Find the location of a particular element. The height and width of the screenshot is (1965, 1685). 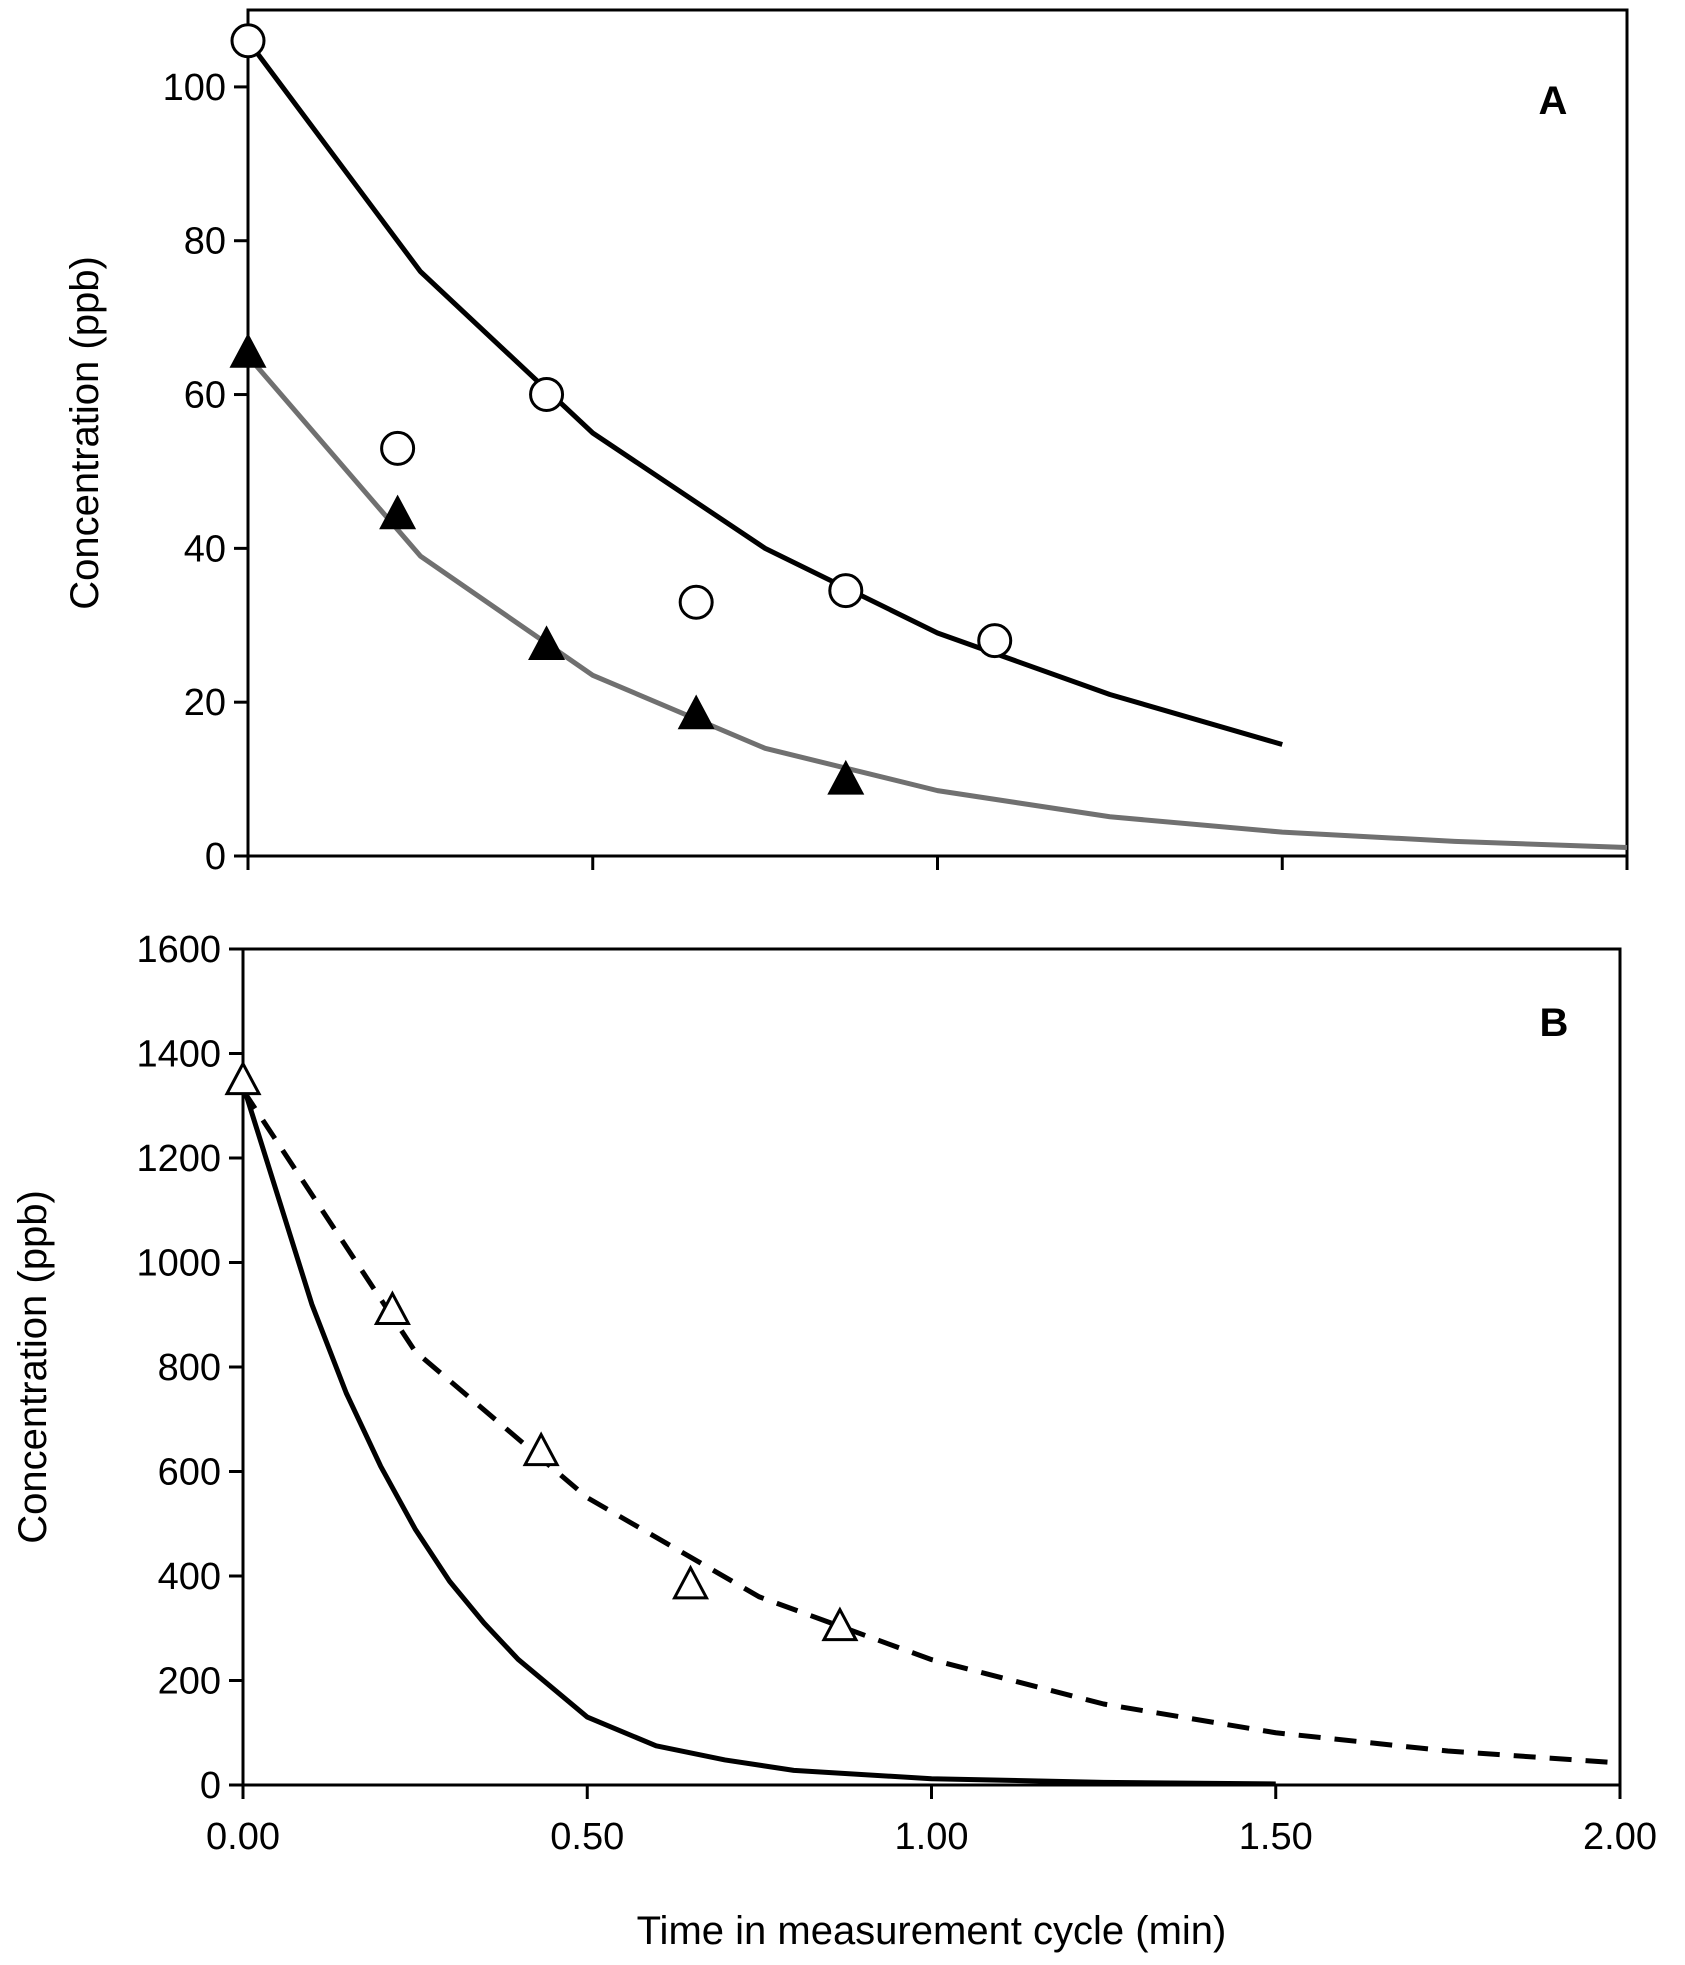

y-tick-label: 20 is located at coordinates (205, 703).